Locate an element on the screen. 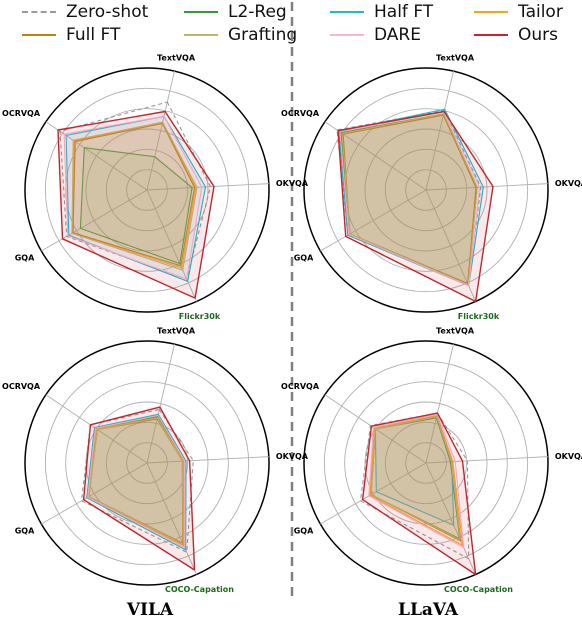 The height and width of the screenshot is (626, 582). legend-label: Grafting is located at coordinates (263, 35).